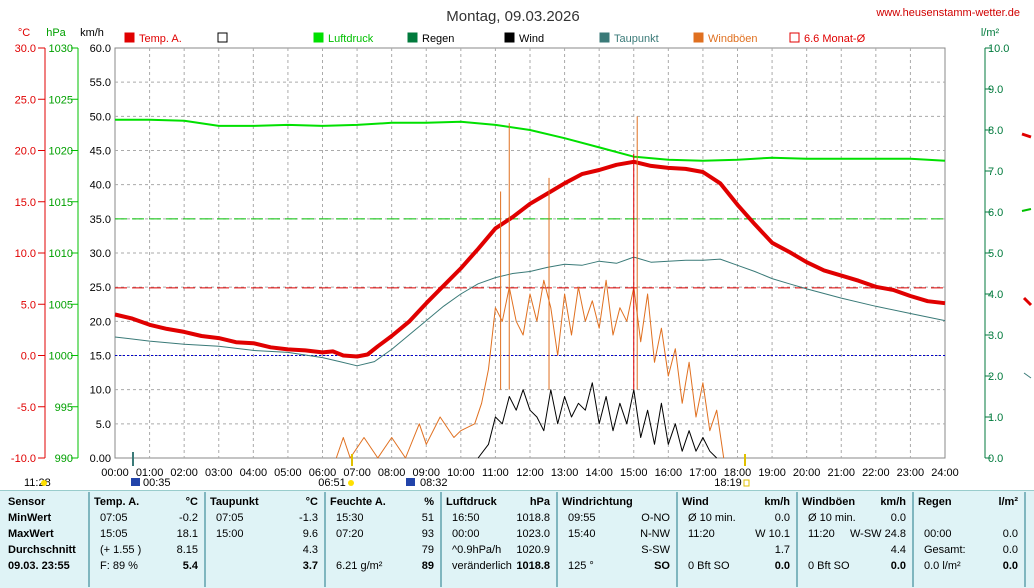 The image size is (1034, 588). I want to click on rain-tick: 6.0, so click(995, 213).